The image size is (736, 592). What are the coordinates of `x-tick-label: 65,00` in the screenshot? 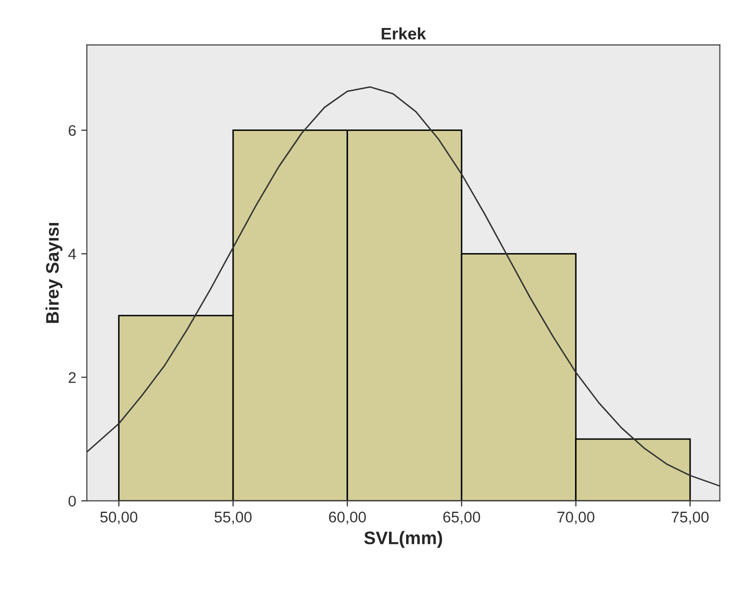 It's located at (461, 518).